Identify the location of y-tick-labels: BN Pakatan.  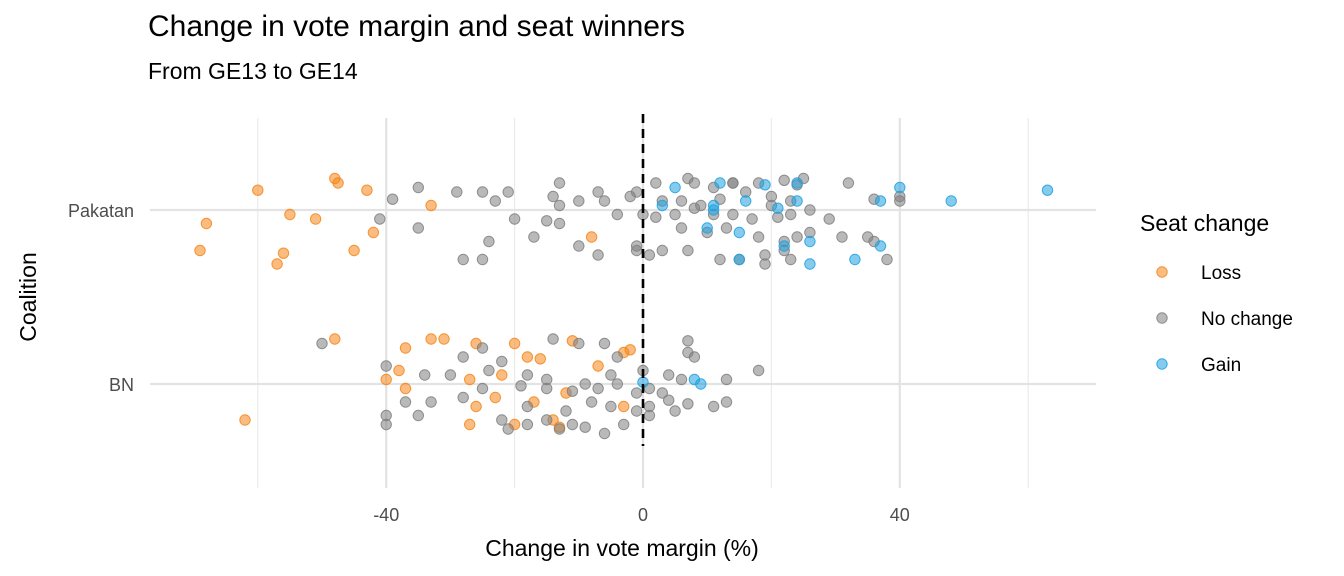
(101, 298).